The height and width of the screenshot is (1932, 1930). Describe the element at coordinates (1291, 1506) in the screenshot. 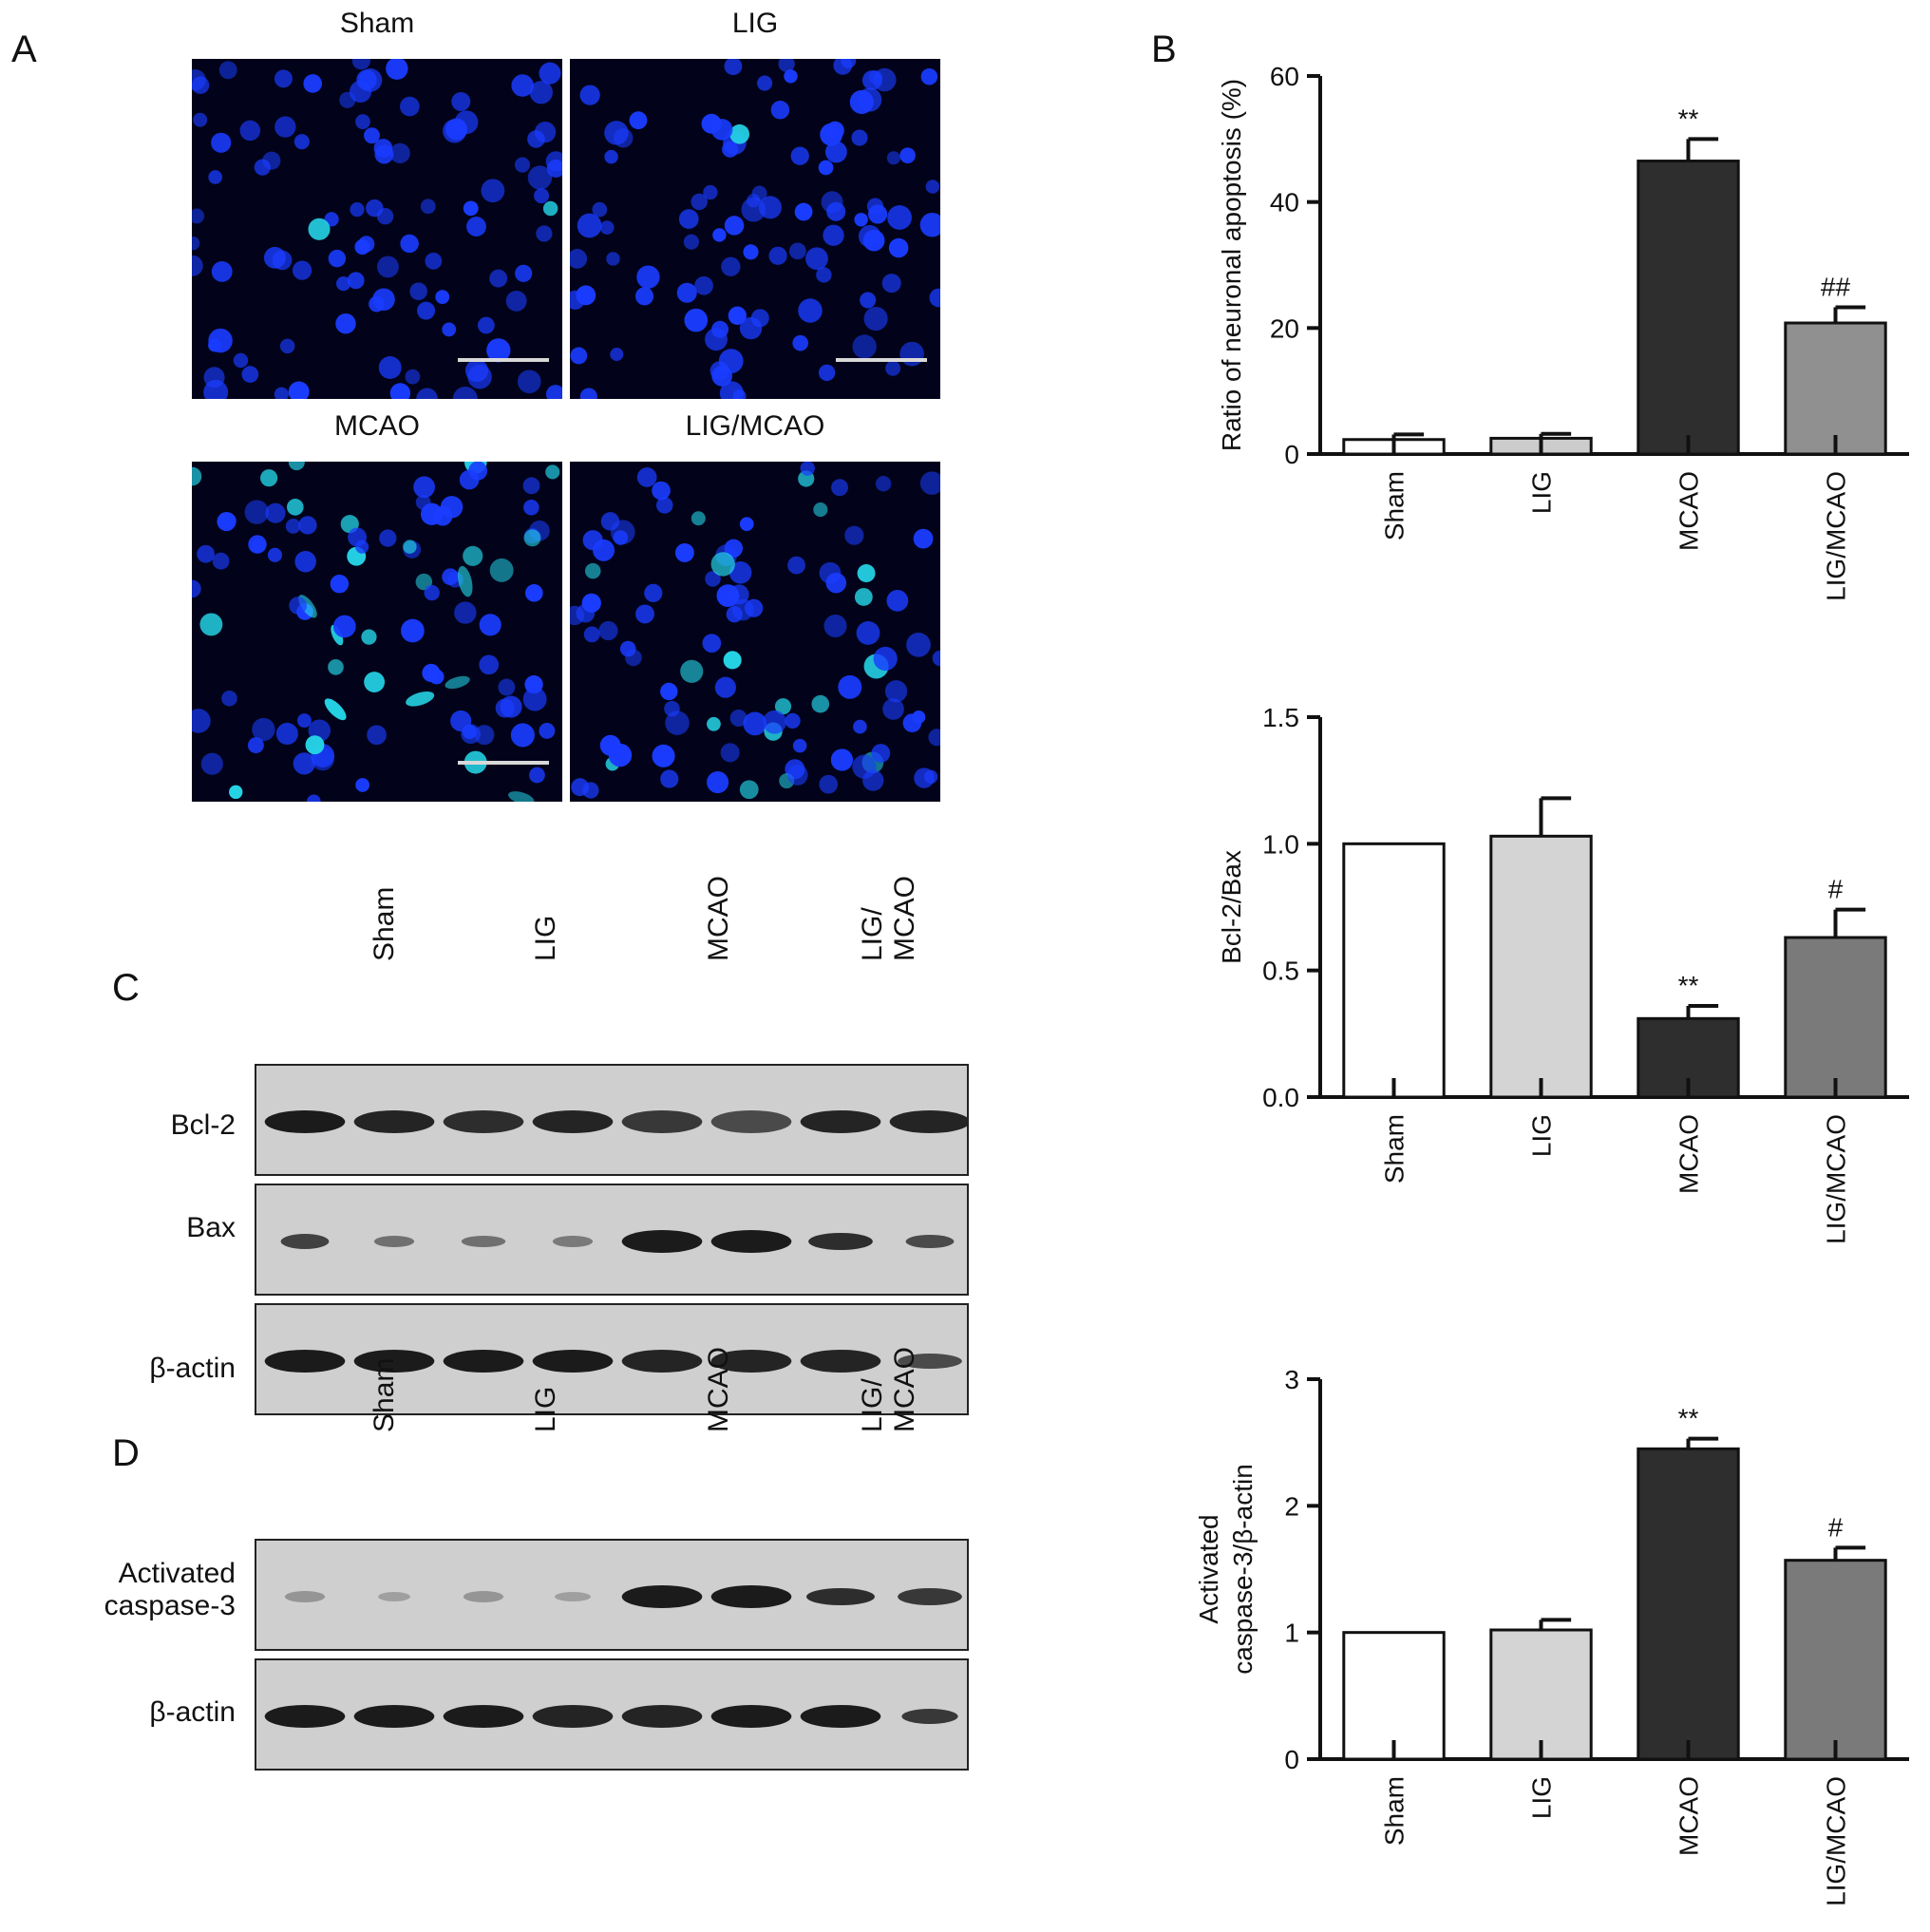

I see `y-tick-label: 2` at that location.